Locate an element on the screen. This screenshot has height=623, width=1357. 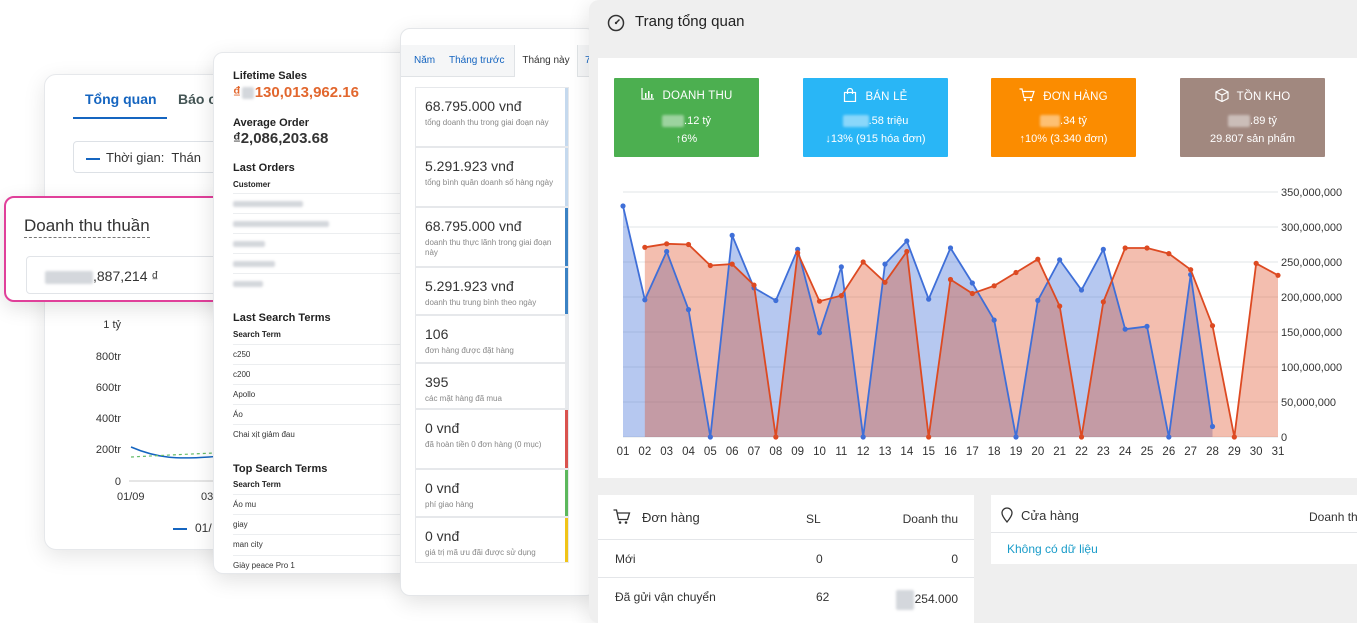
x-tick-label: 24 is located at coordinates (1125, 452).